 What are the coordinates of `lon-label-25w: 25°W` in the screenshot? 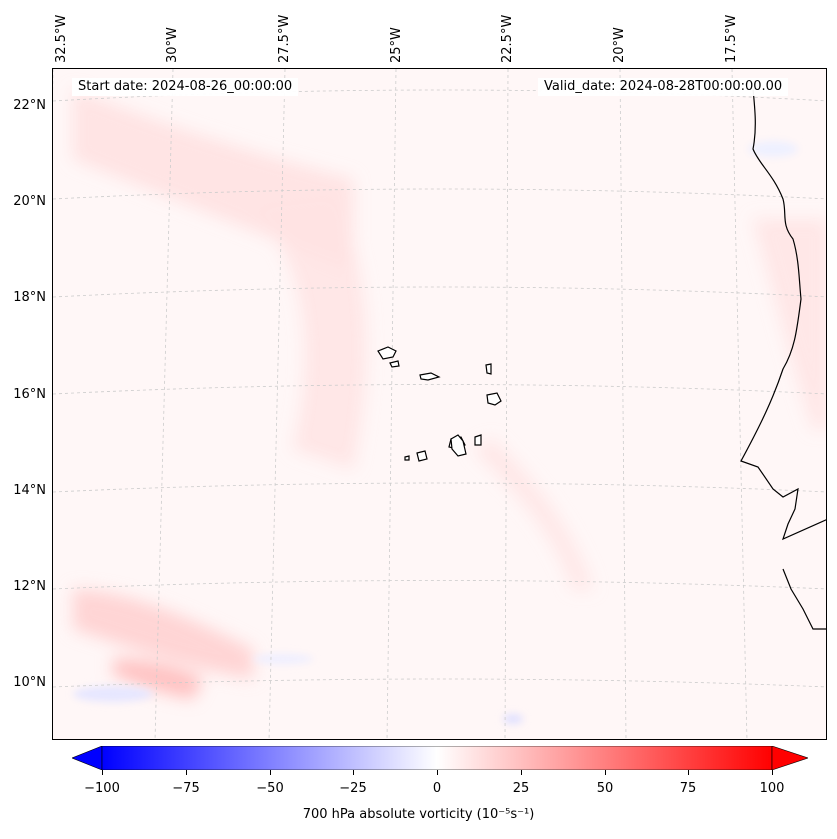 It's located at (396, 45).